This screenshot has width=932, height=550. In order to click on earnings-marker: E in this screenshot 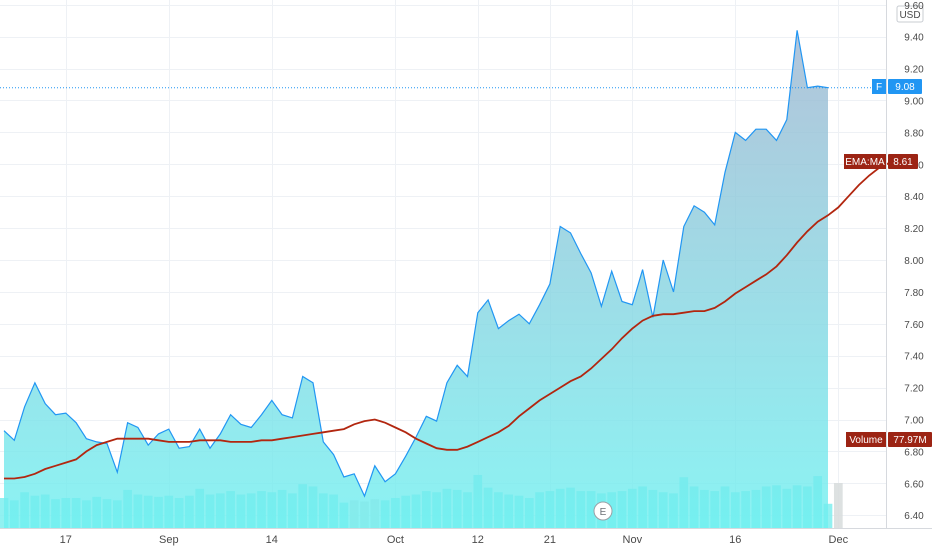, I will do `click(603, 511)`.